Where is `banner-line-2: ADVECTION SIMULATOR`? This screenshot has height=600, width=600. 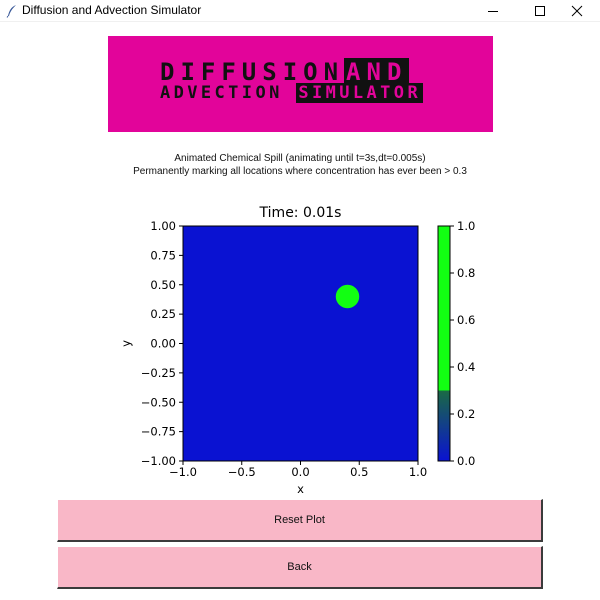 banner-line-2: ADVECTION SIMULATOR is located at coordinates (292, 93).